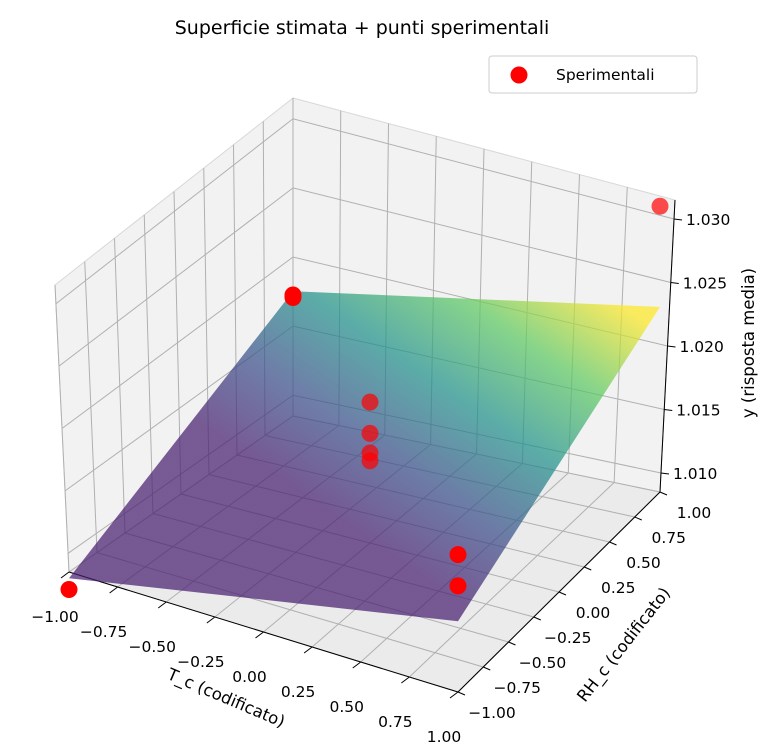 This screenshot has height=756, width=759. I want to click on z-axis-label: y (risposta media), so click(748, 343).